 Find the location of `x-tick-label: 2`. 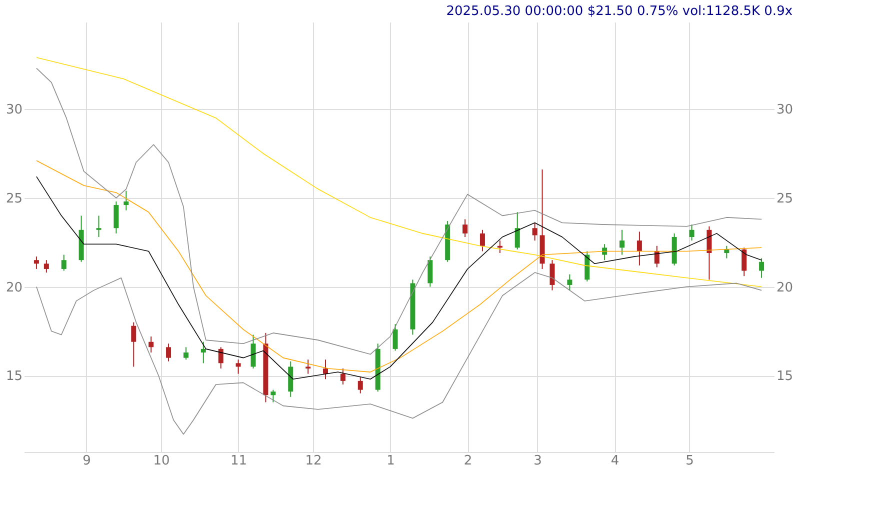

x-tick-label: 2 is located at coordinates (468, 461).